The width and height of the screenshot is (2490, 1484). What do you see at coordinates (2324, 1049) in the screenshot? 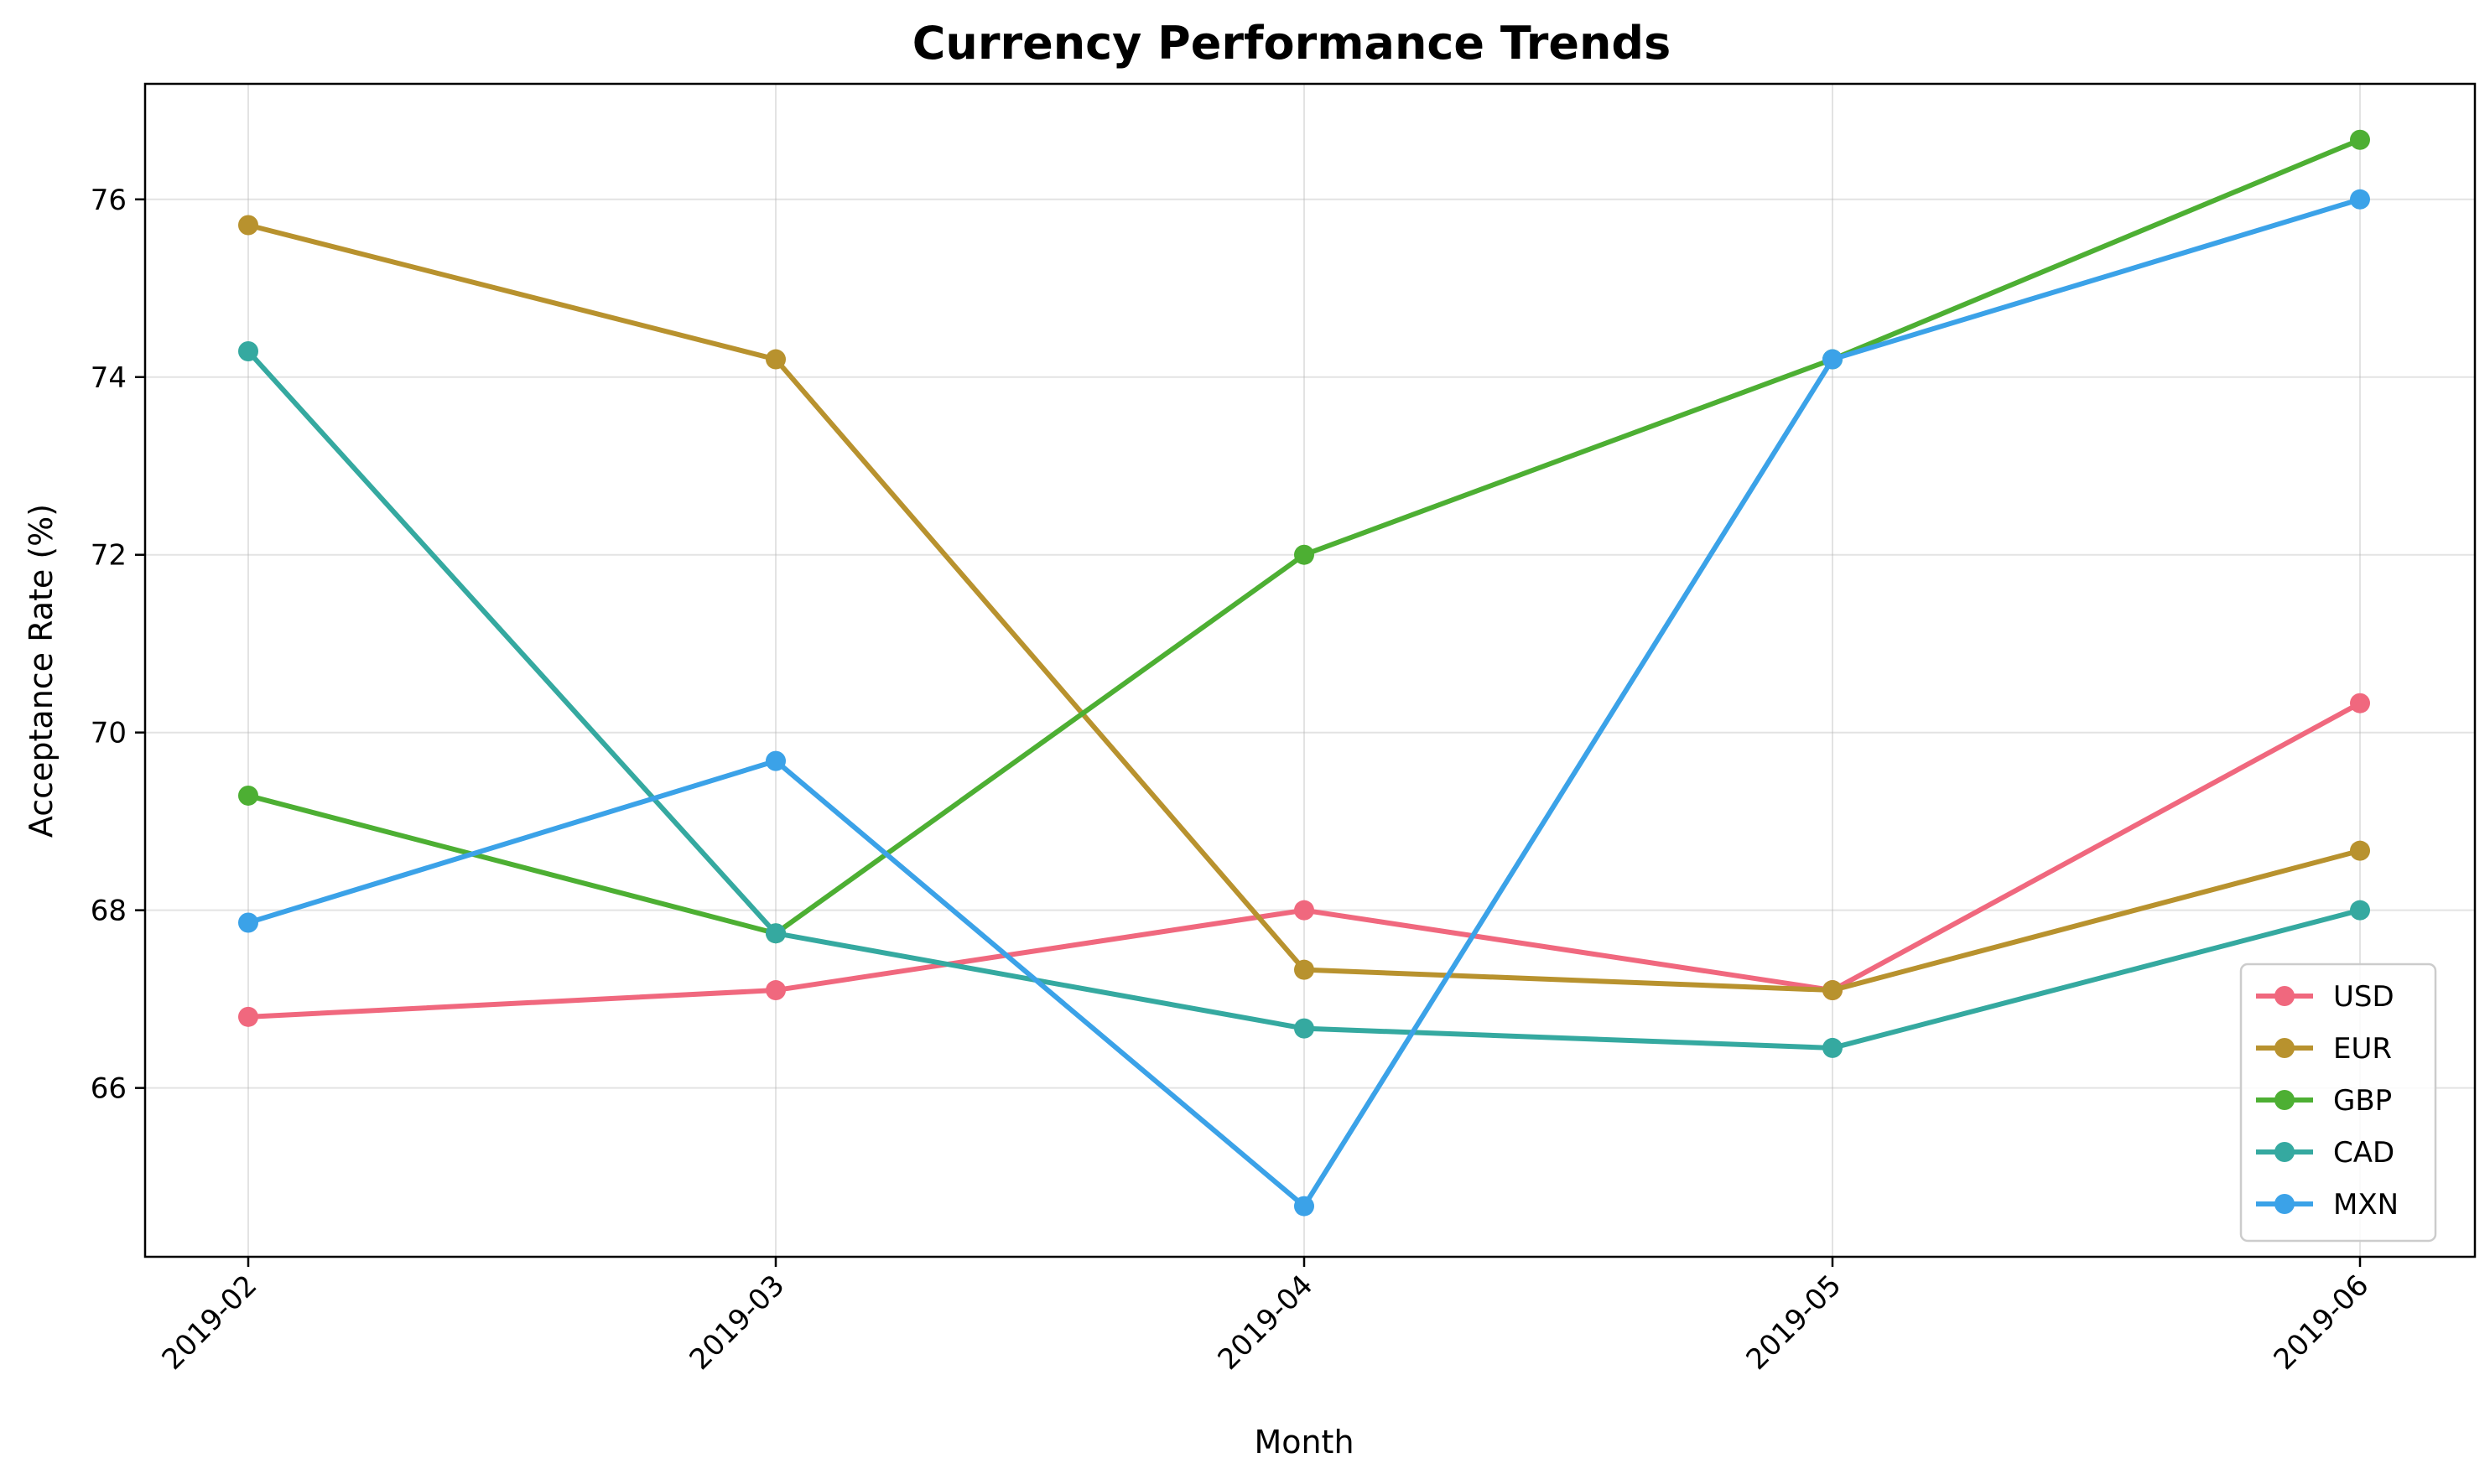
I see `legend-item-eur: EUR` at bounding box center [2324, 1049].